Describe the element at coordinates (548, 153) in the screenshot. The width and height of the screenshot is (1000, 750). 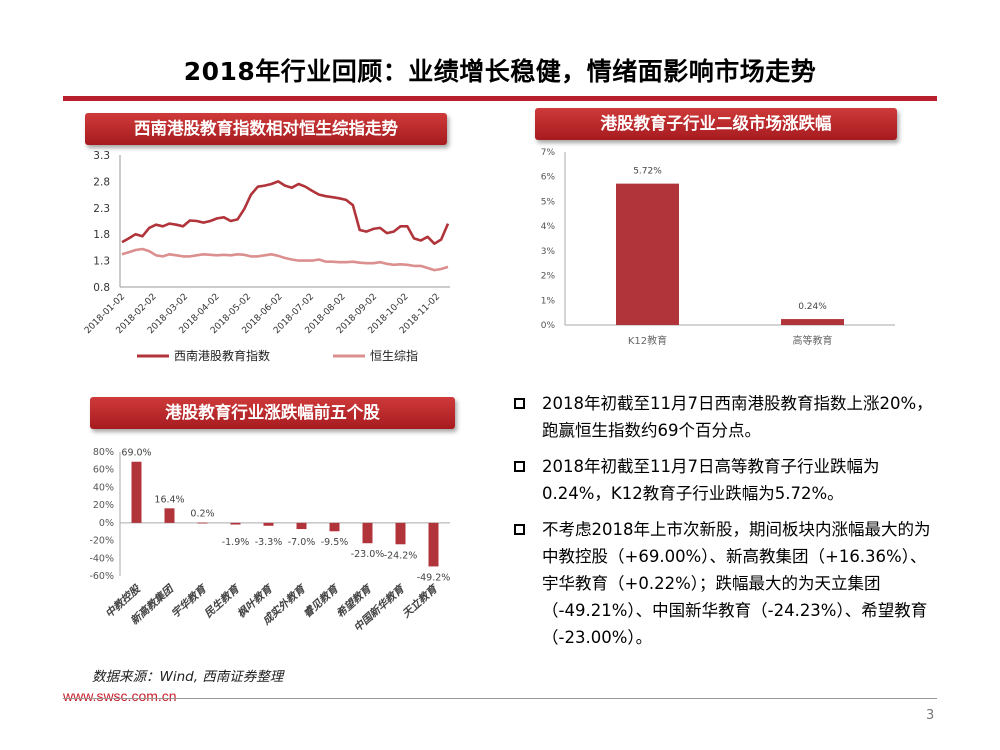
I see `y-tick-label: 7%` at that location.